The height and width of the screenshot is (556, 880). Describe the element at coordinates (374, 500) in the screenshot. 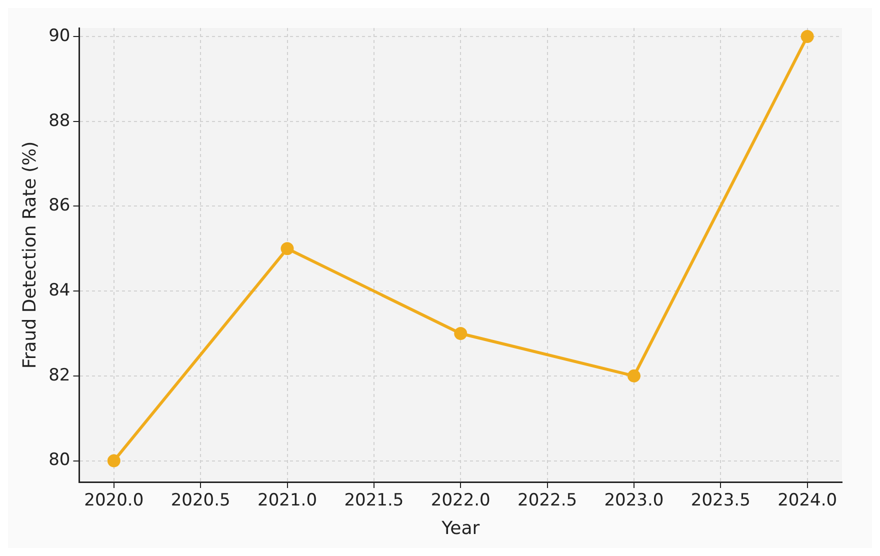

I see `x-tick-label: 2021.5` at that location.